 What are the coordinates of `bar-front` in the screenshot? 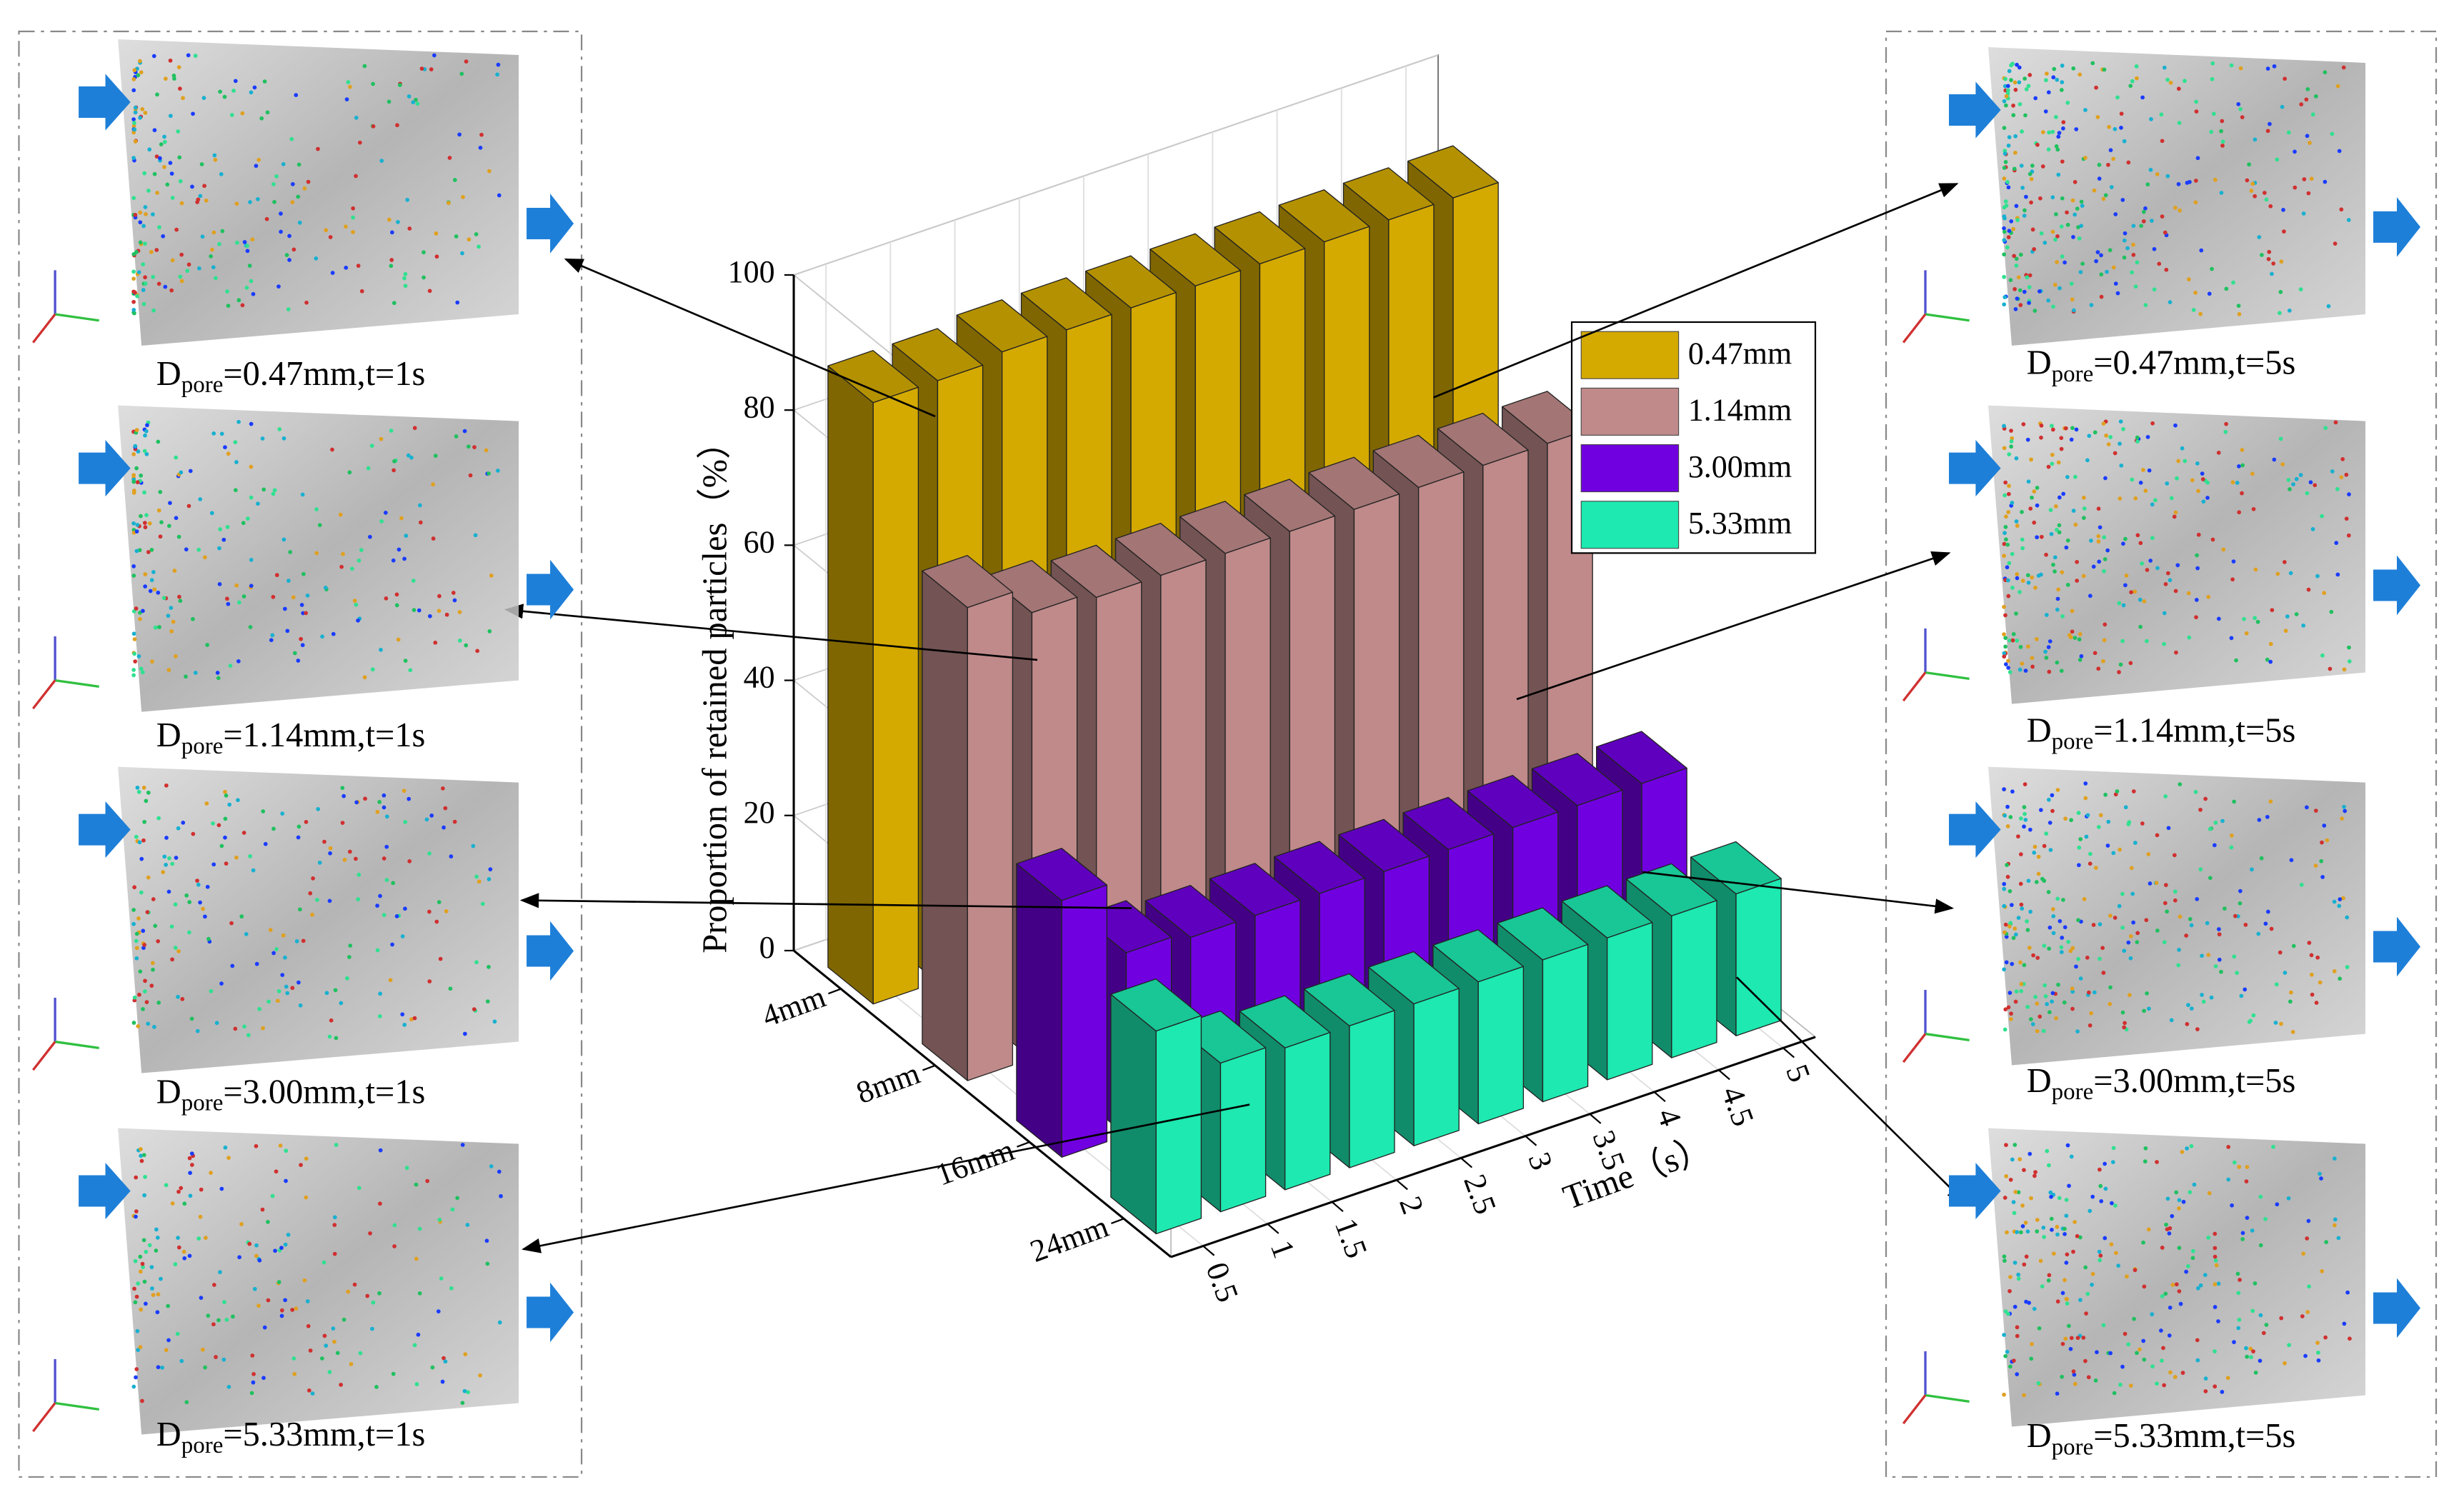 It's located at (1084, 1021).